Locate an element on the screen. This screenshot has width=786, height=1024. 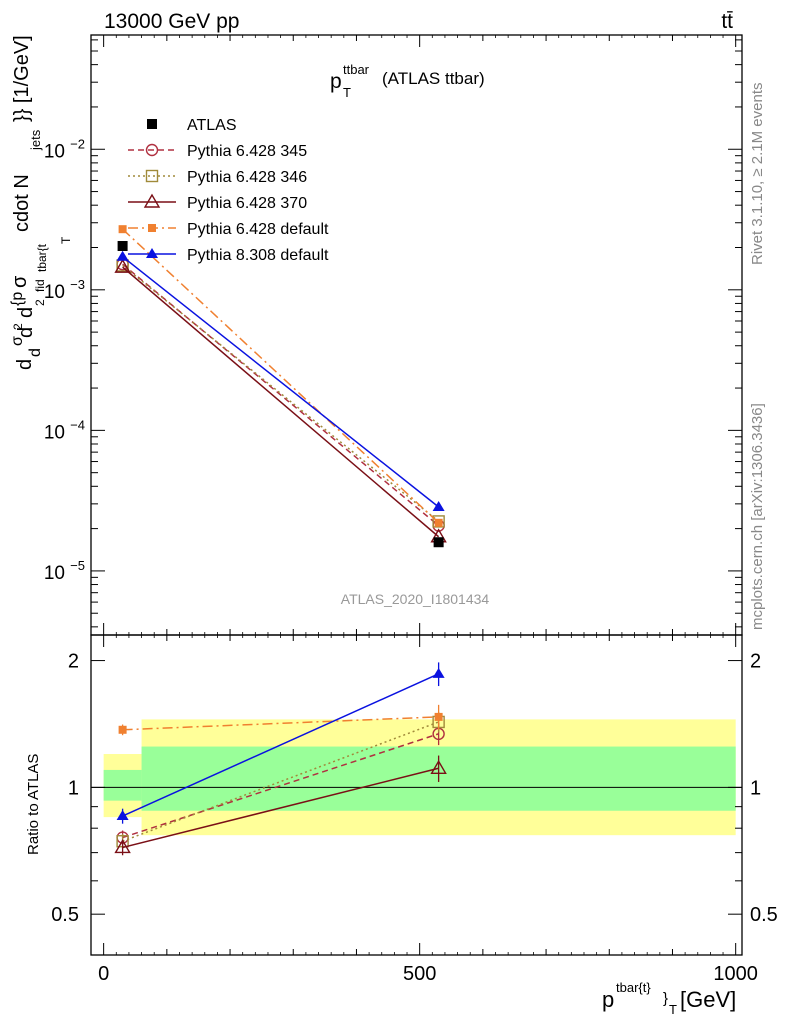
top-ytick-exp-1: −4 is located at coordinates (77, 424).